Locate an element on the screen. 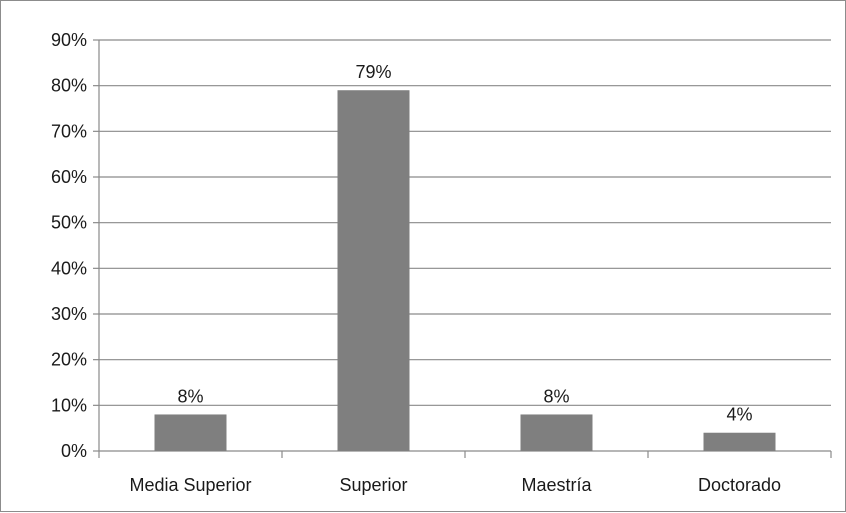 Image resolution: width=846 pixels, height=513 pixels. bar-doctorado is located at coordinates (739, 441).